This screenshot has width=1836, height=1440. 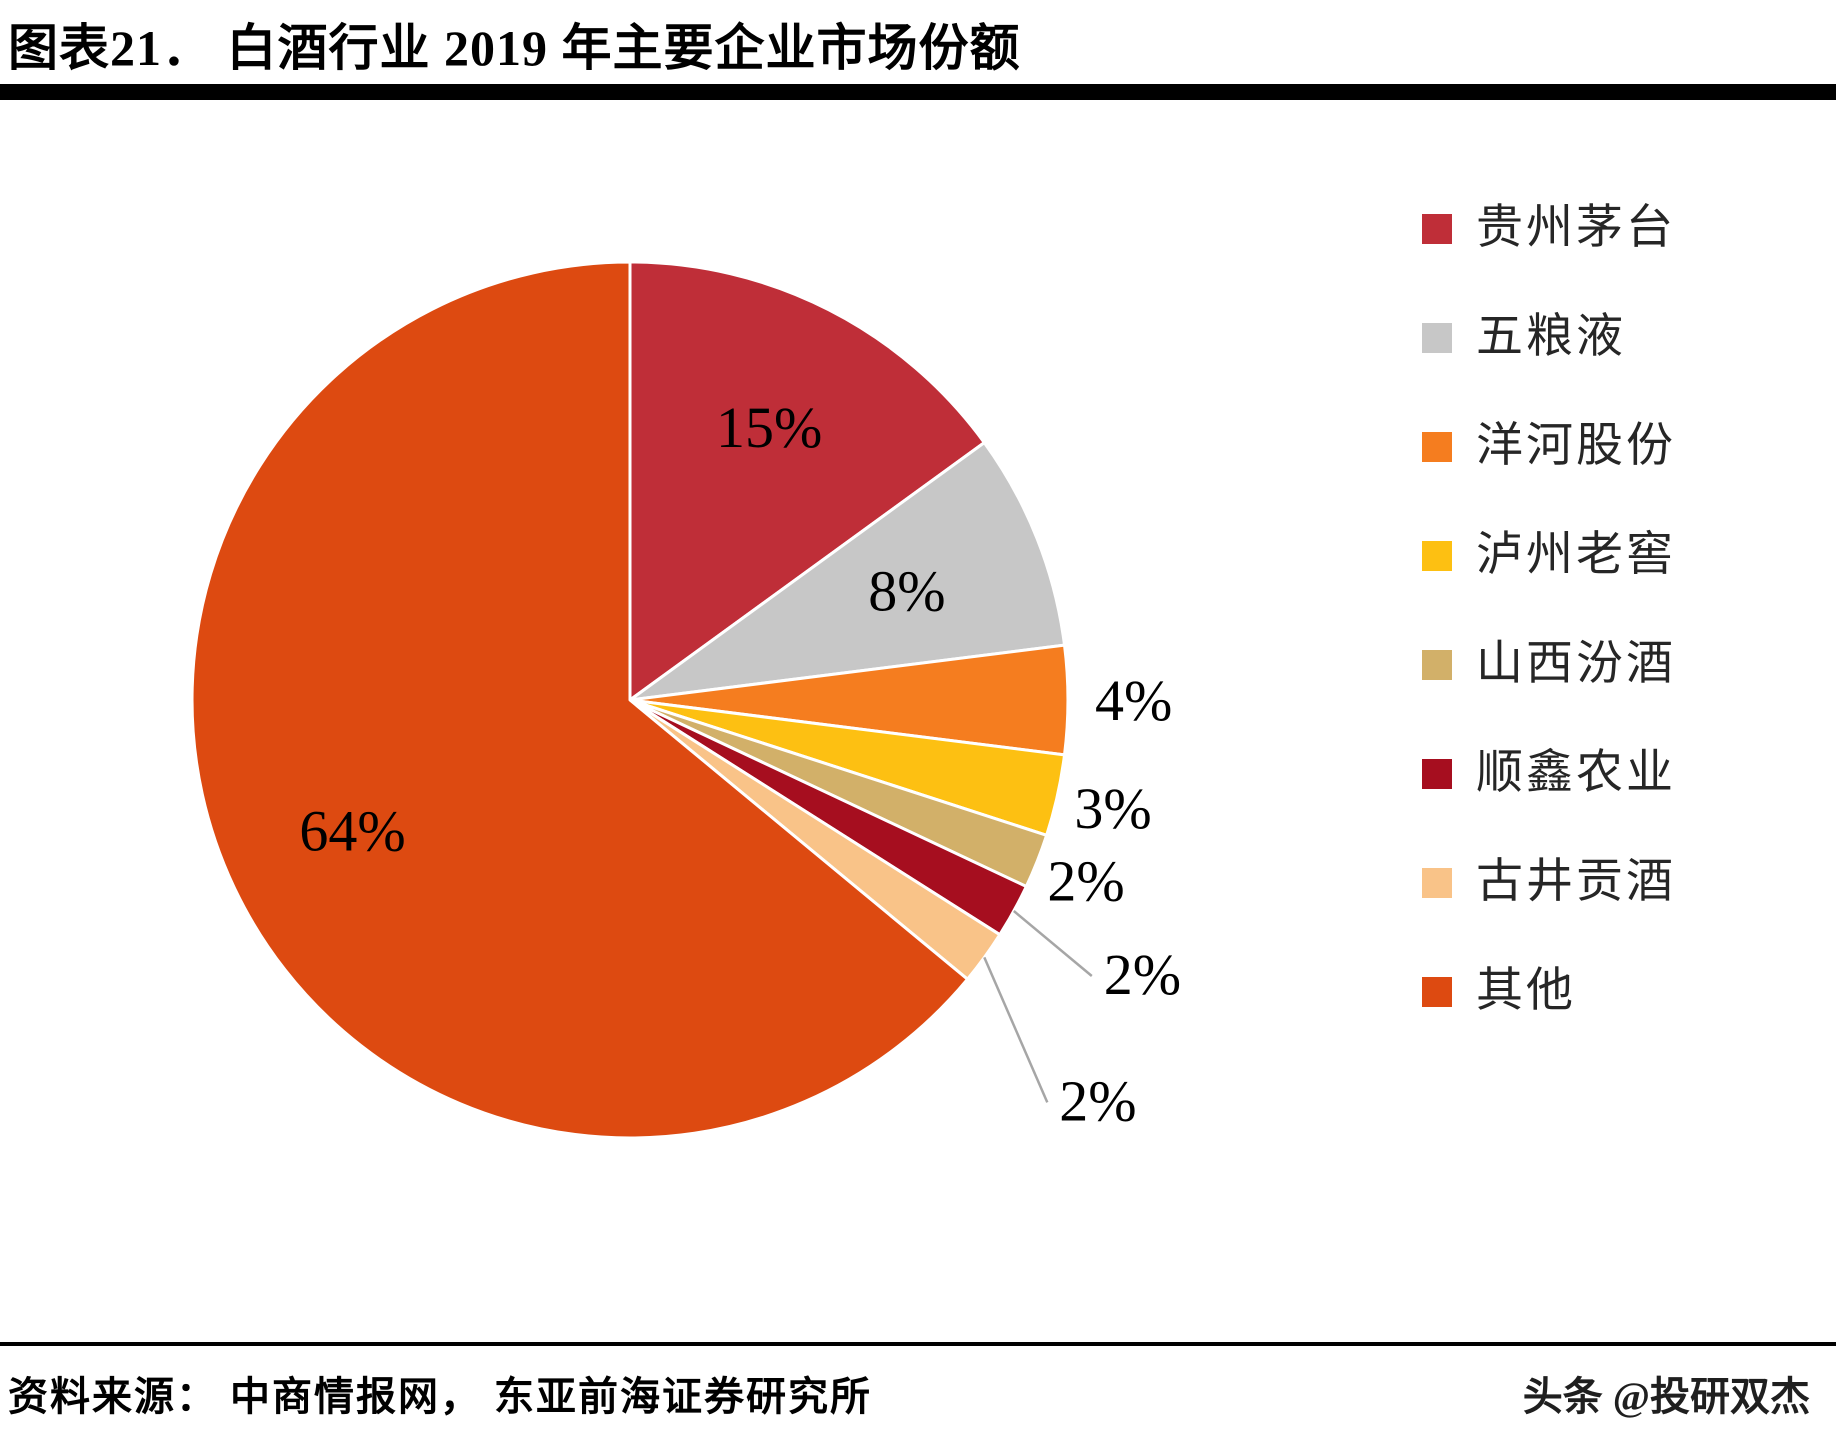 What do you see at coordinates (1549, 610) in the screenshot?
I see `chart-legend: 贵州茅台五粮液洋河股份泸州老窖山西汾酒顺鑫农业古井贡酒其他` at bounding box center [1549, 610].